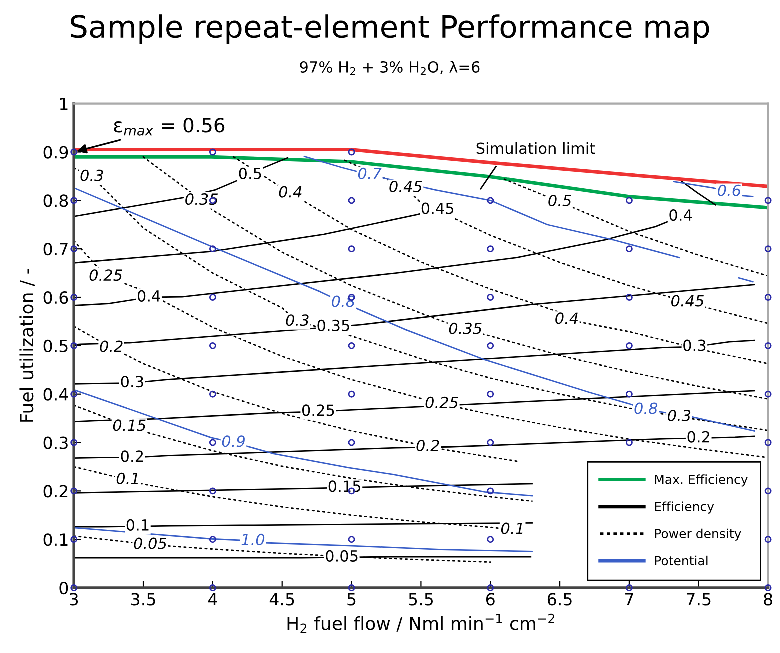 The height and width of the screenshot is (653, 780). I want to click on y-tick-label: 0.8, so click(56, 201).